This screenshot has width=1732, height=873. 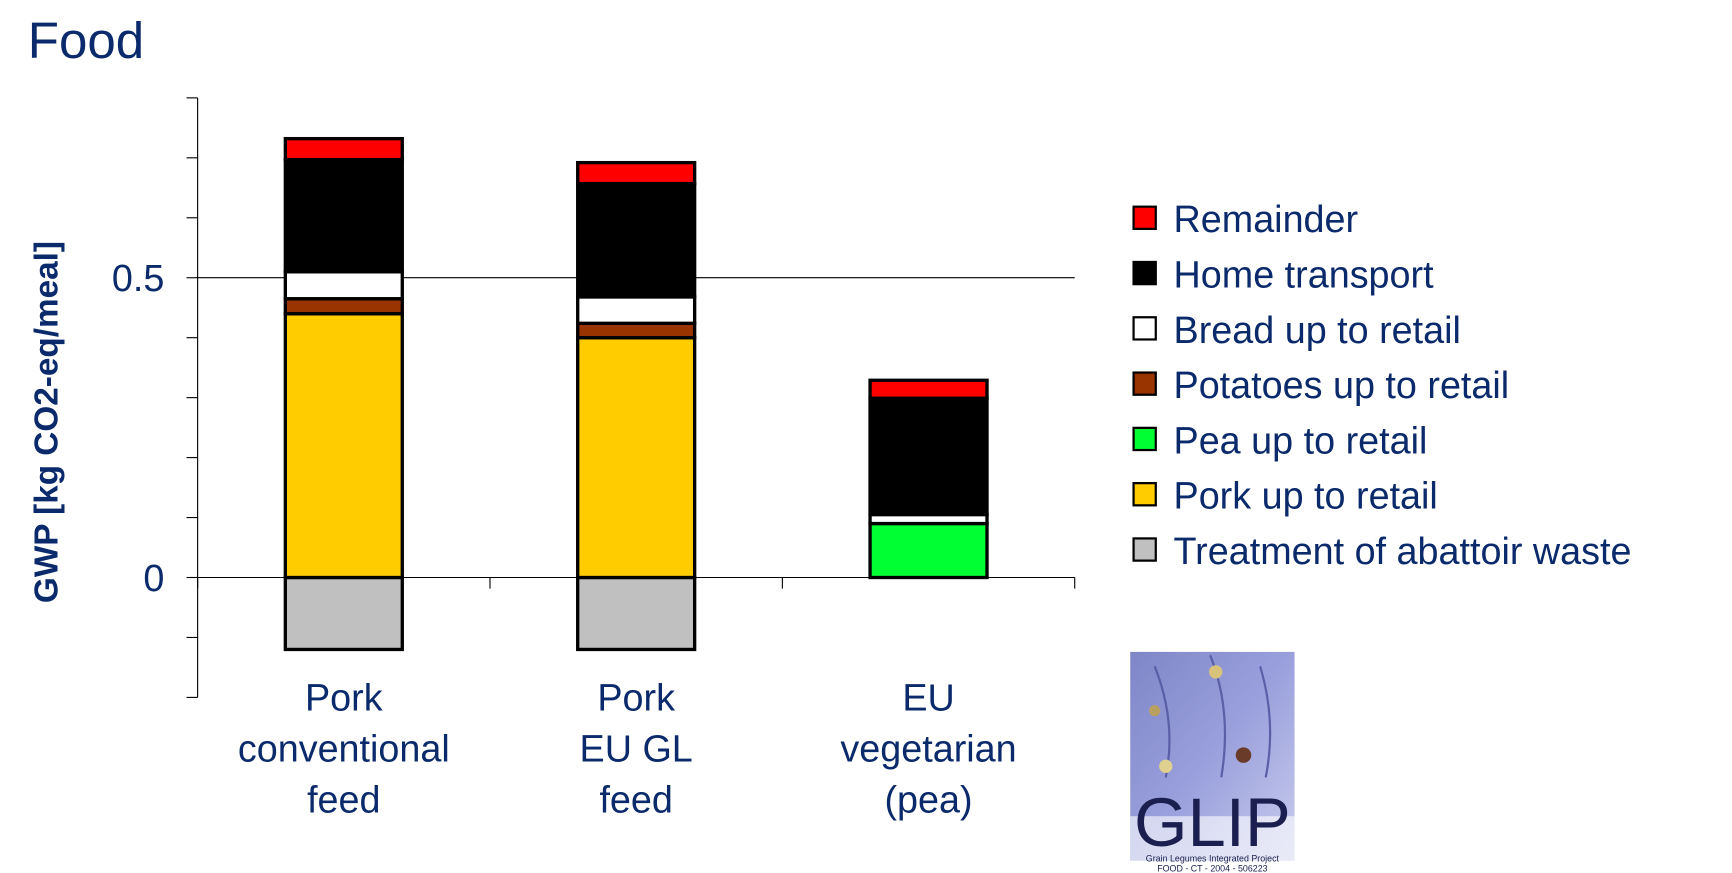 I want to click on logo-text: GLIP, so click(x=1212, y=822).